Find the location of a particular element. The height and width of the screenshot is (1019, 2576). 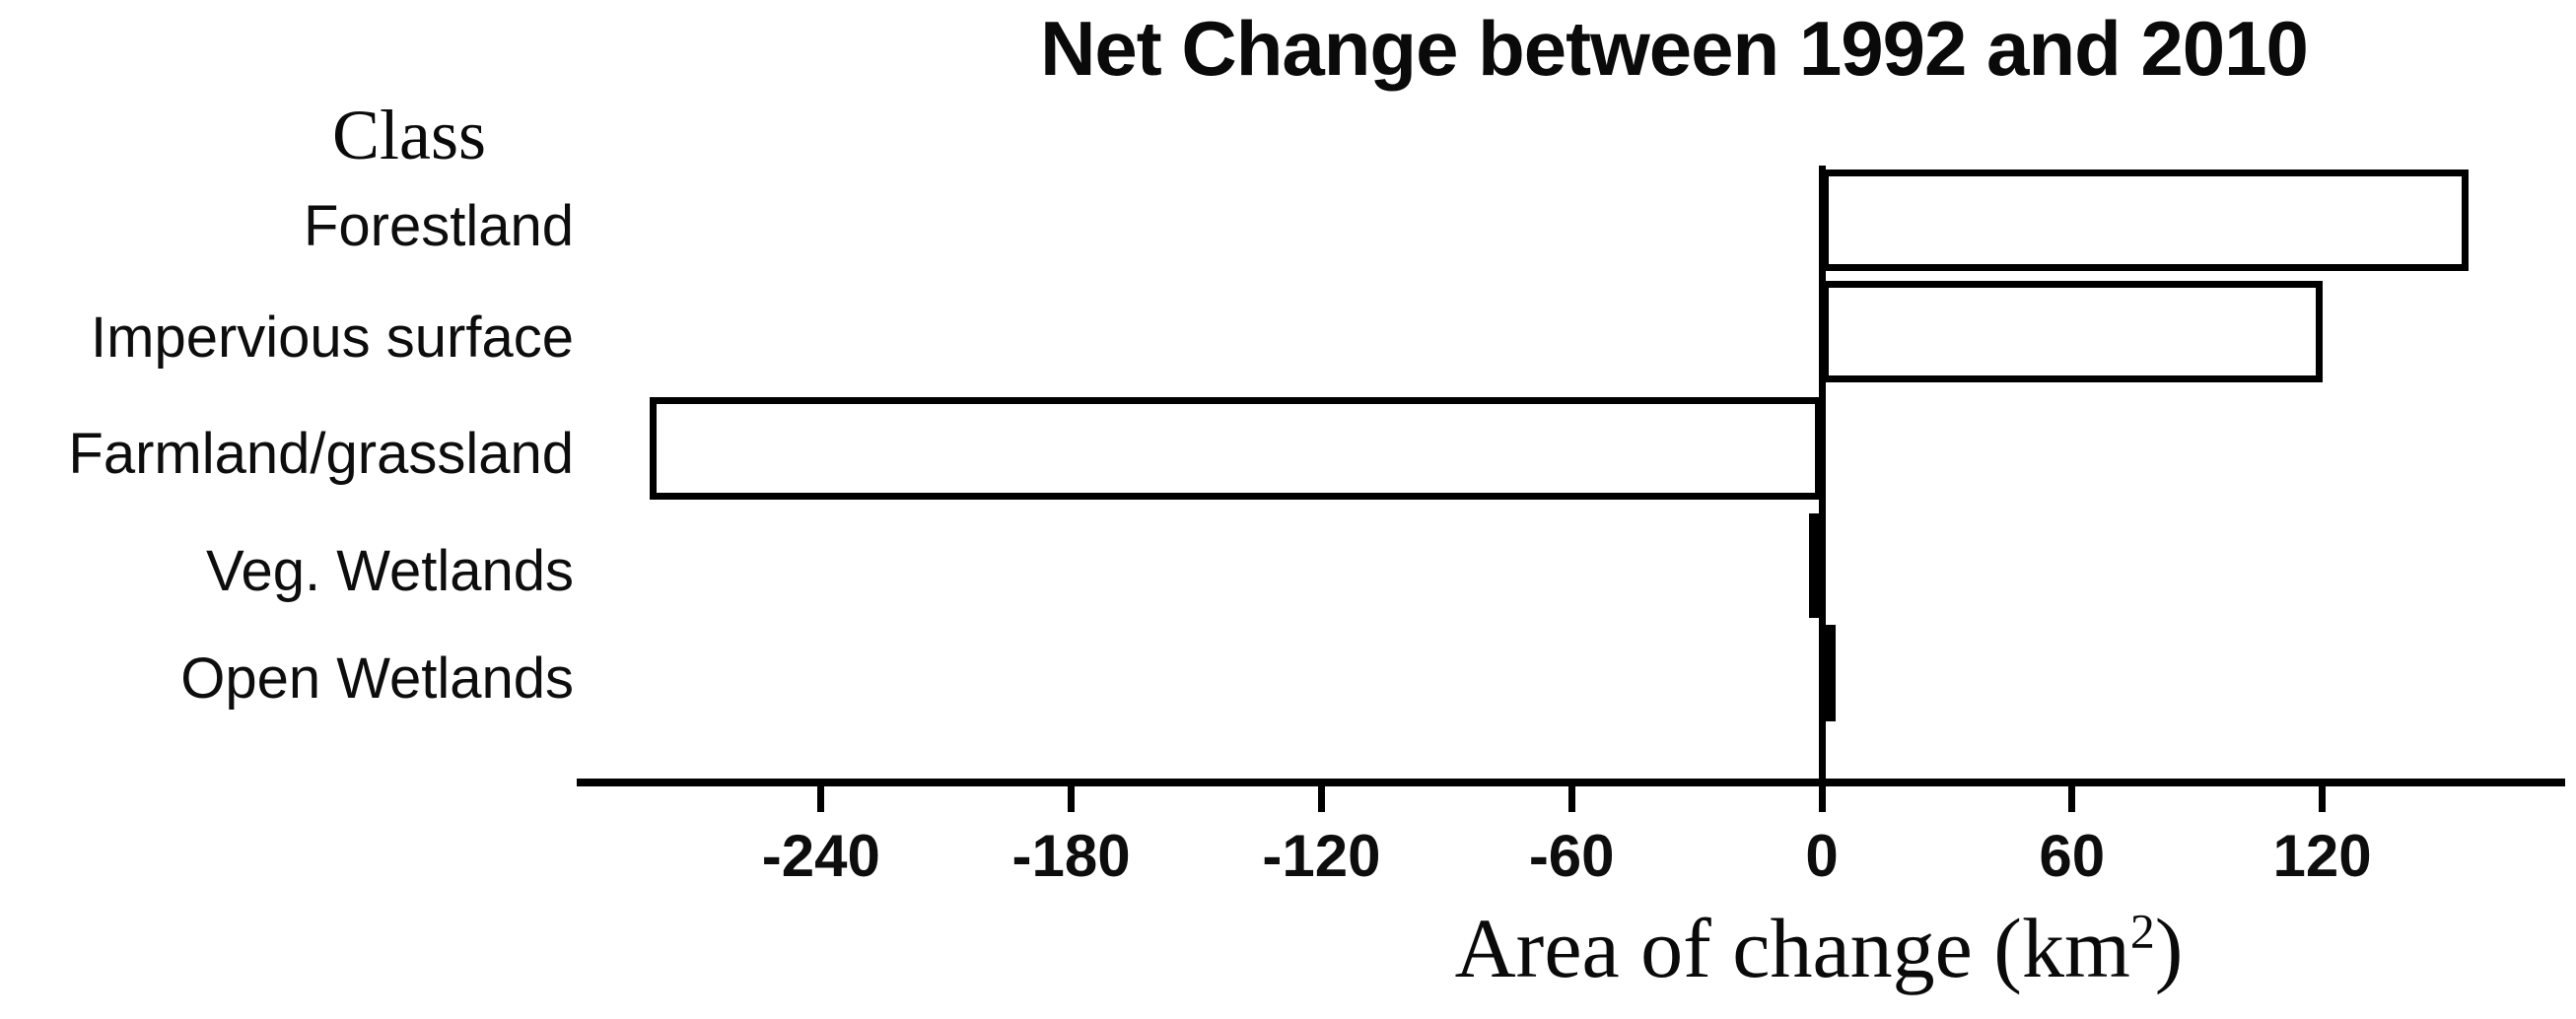

category-label: Forestland is located at coordinates (439, 225).